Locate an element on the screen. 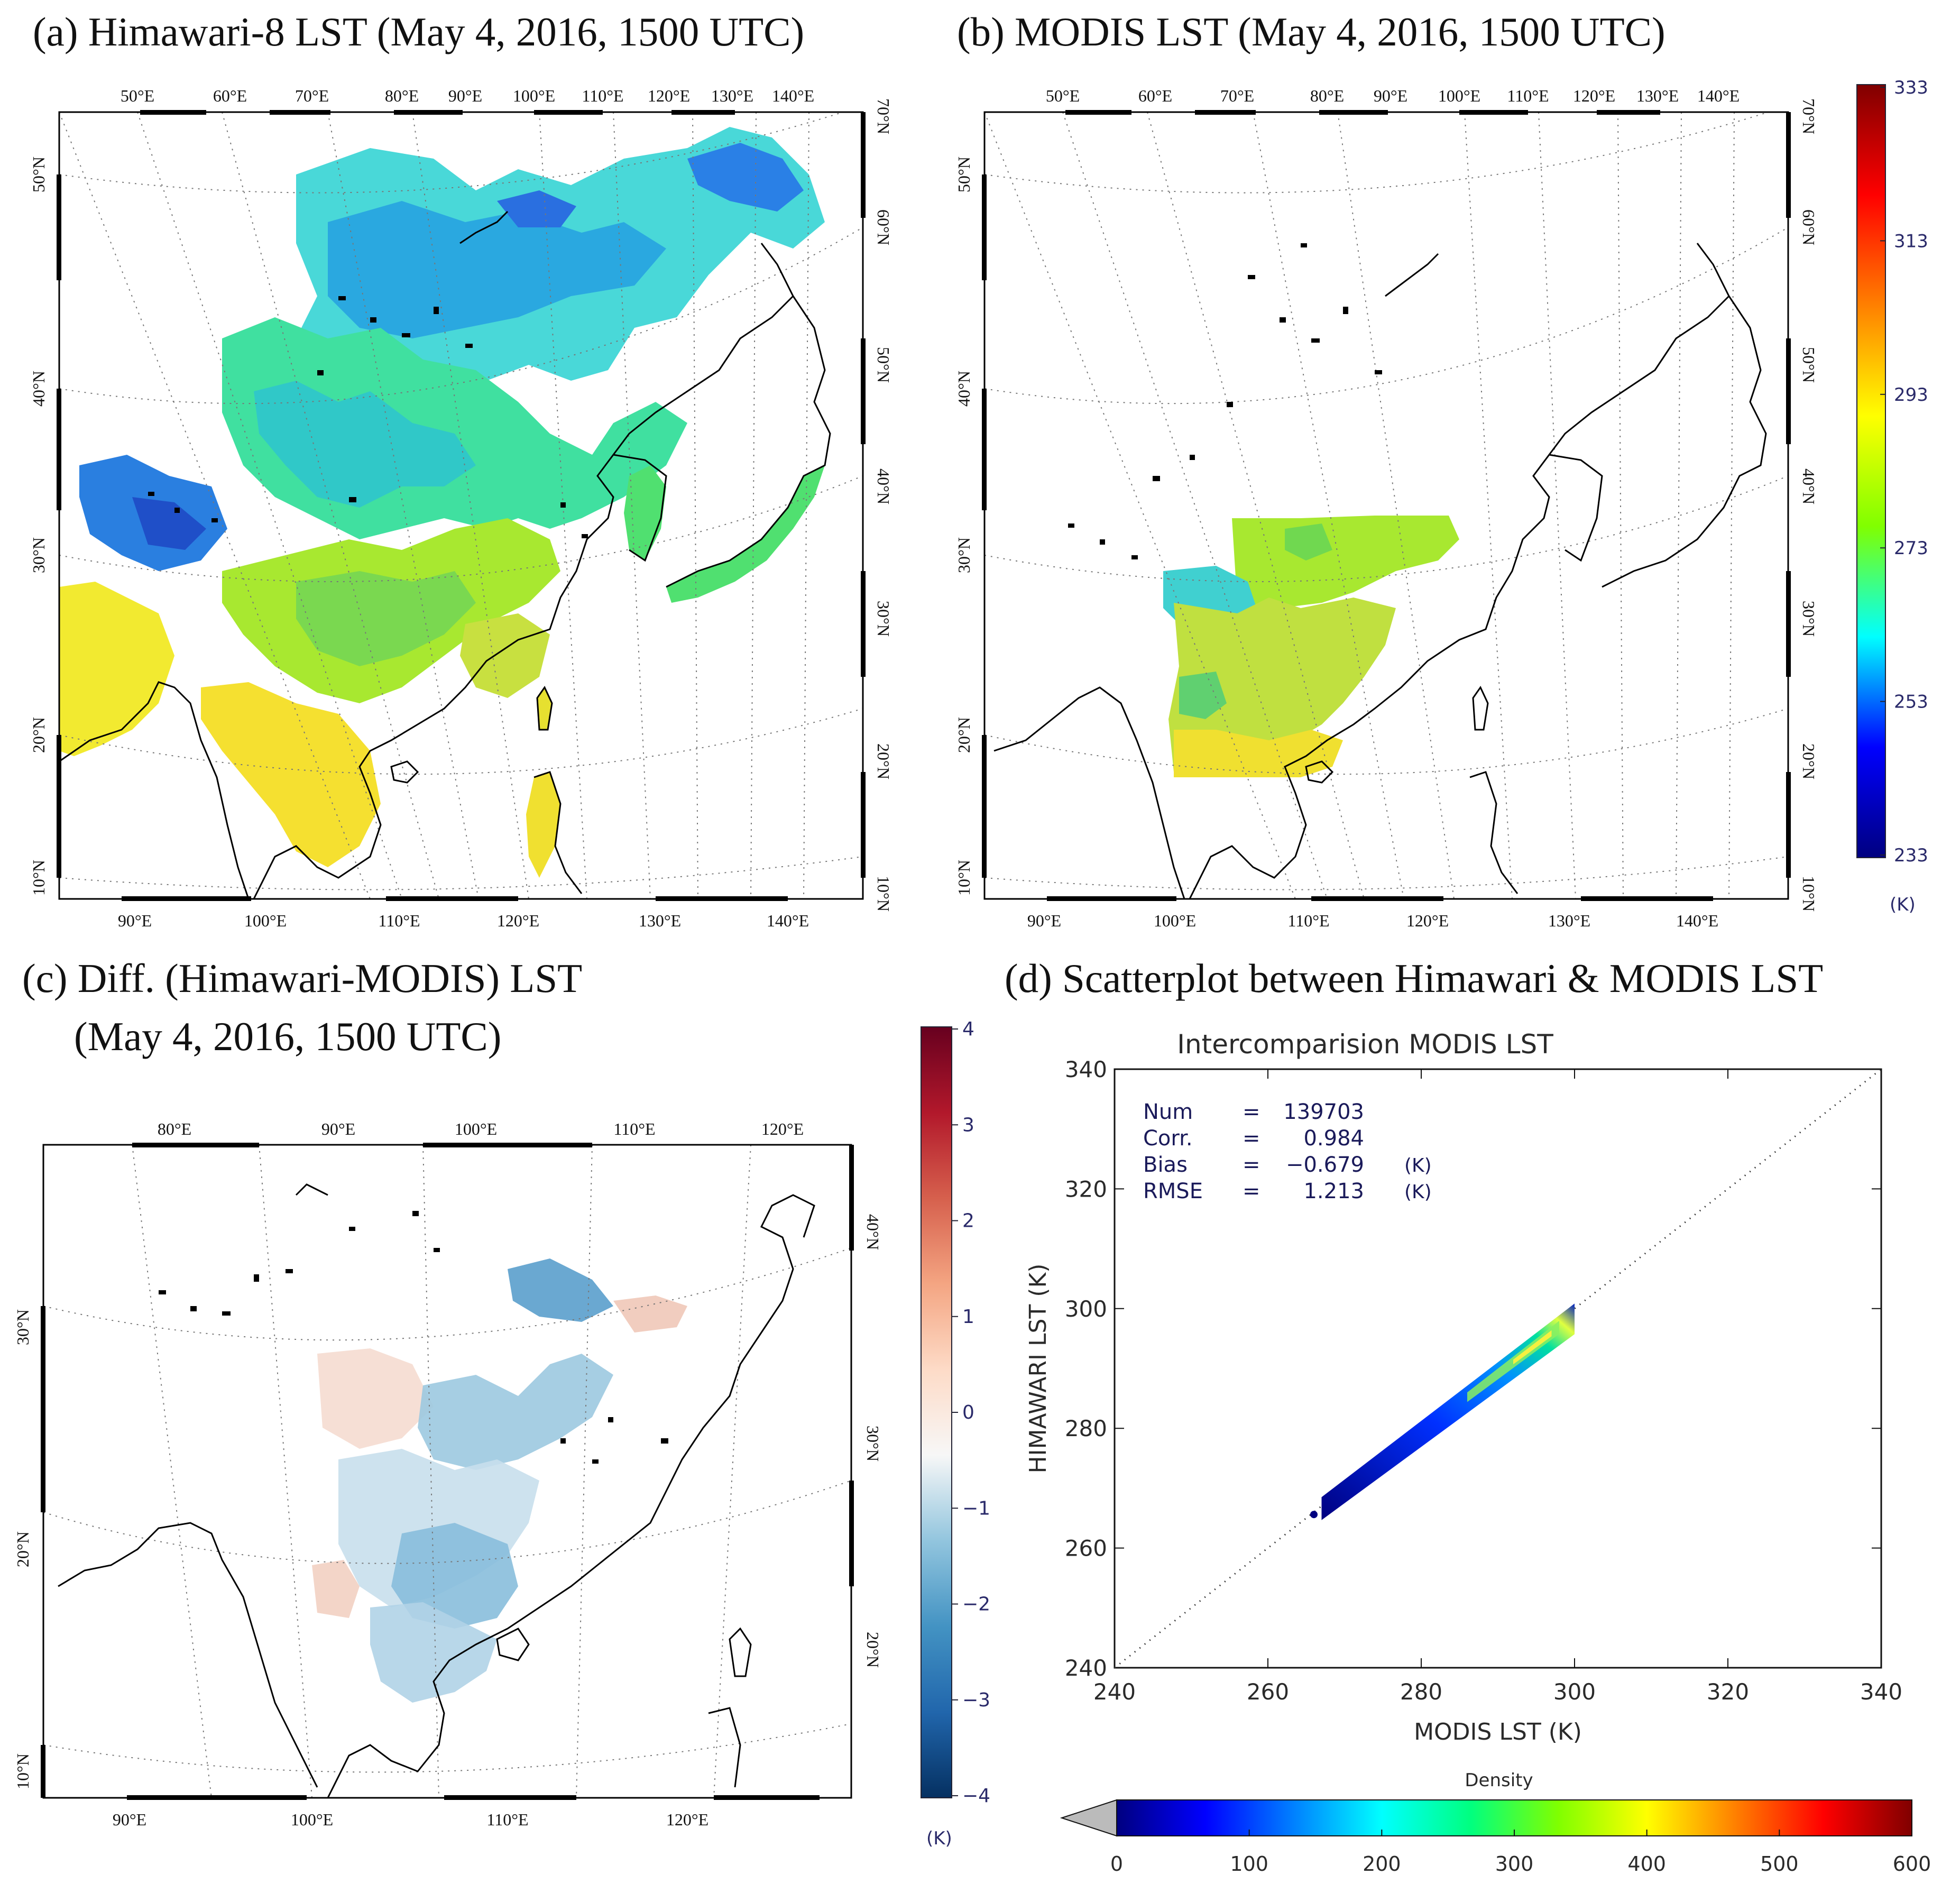 This screenshot has height=1893, width=1960. map-a-top-lon-9: 140°E is located at coordinates (793, 95).